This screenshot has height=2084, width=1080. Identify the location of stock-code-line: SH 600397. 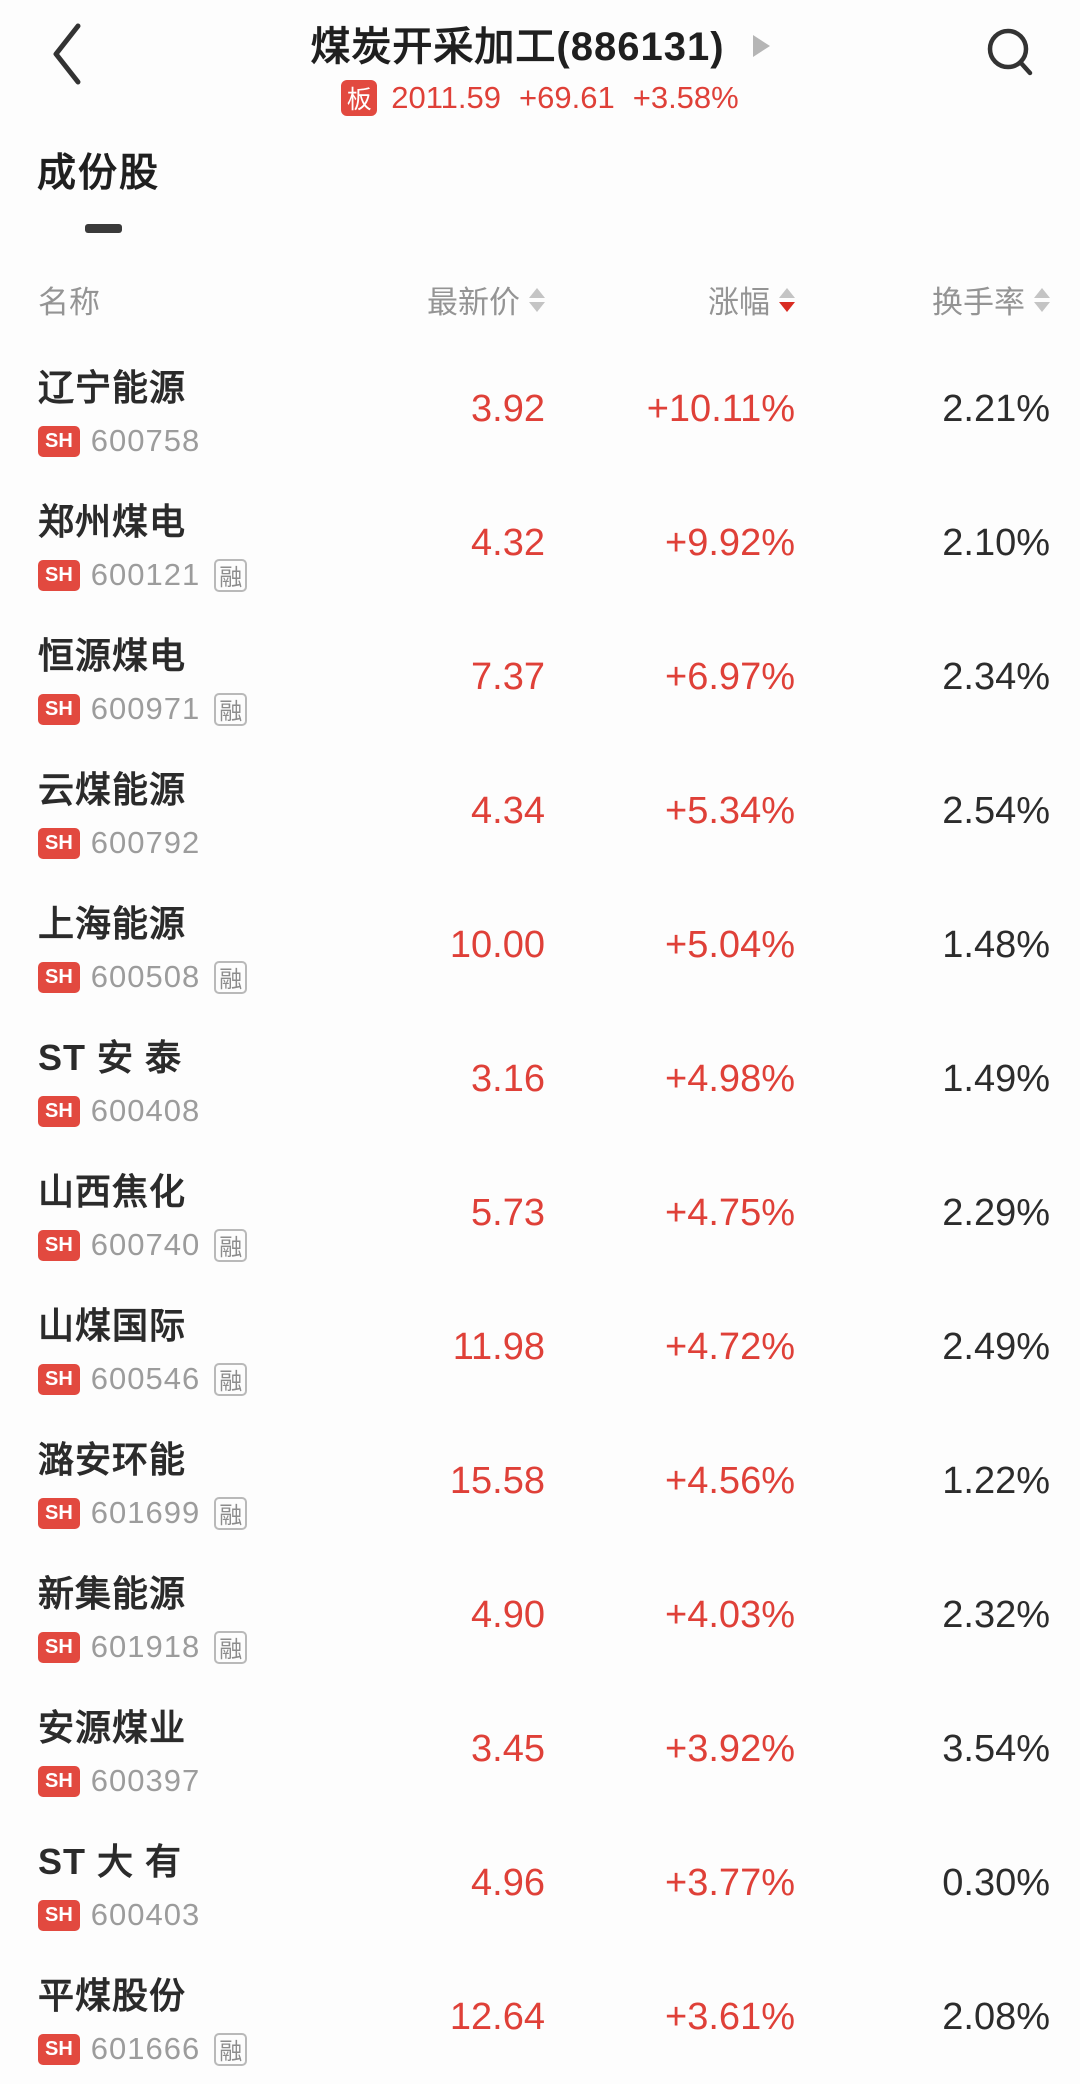
(196, 1781).